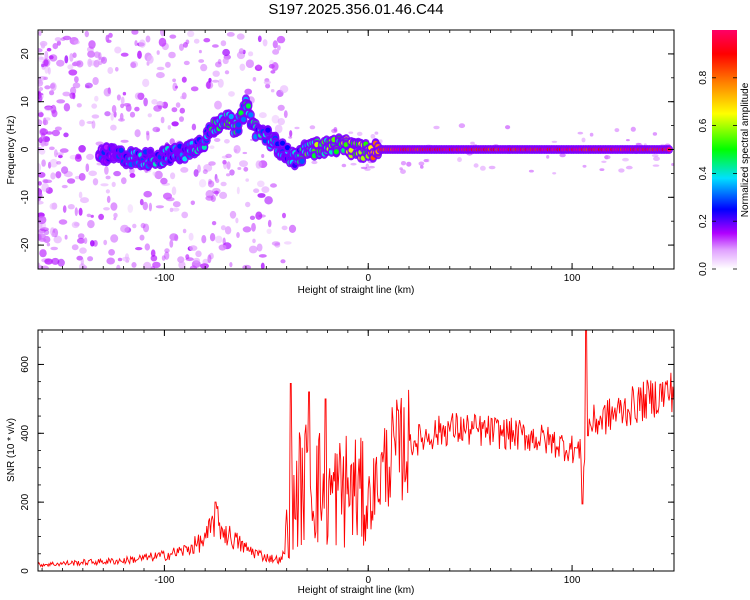 This screenshot has height=600, width=750. I want to click on snr-ylabel: SNR (10 * v/v), so click(11, 450).